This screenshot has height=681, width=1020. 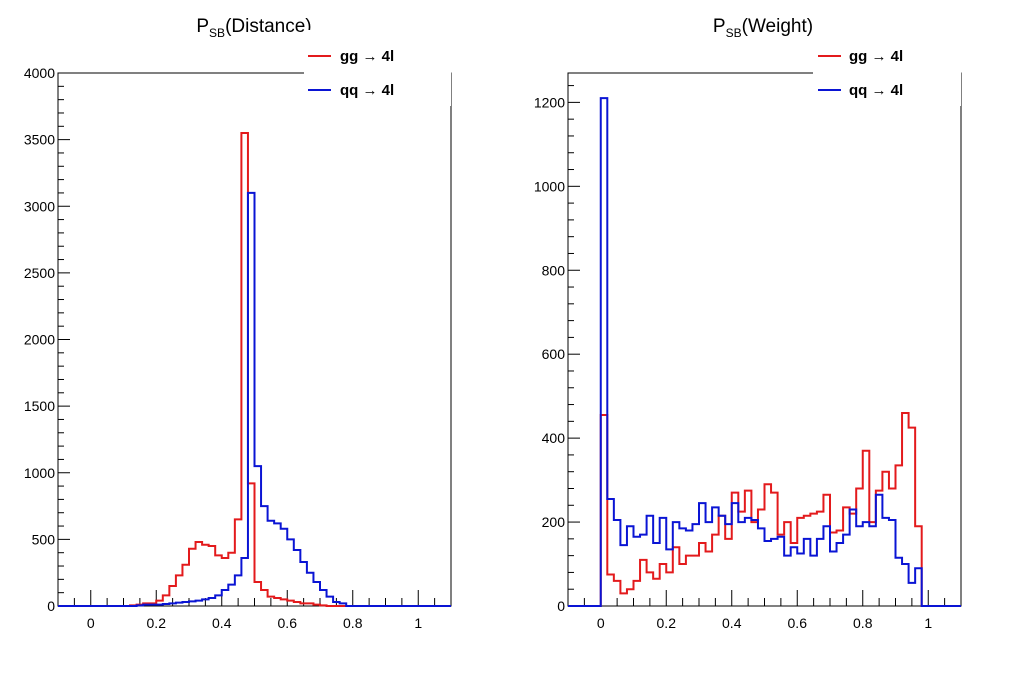 I want to click on title-tail: (Weight), so click(x=777, y=26).